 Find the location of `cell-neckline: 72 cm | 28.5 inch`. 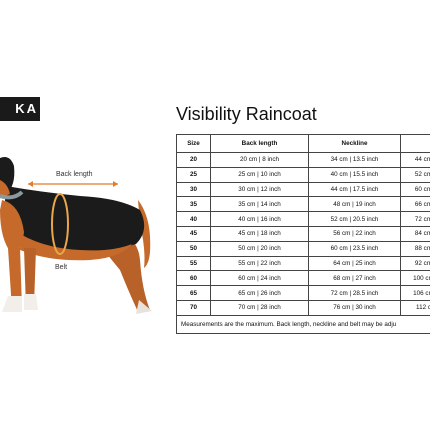

cell-neckline: 72 cm | 28.5 inch is located at coordinates (354, 293).